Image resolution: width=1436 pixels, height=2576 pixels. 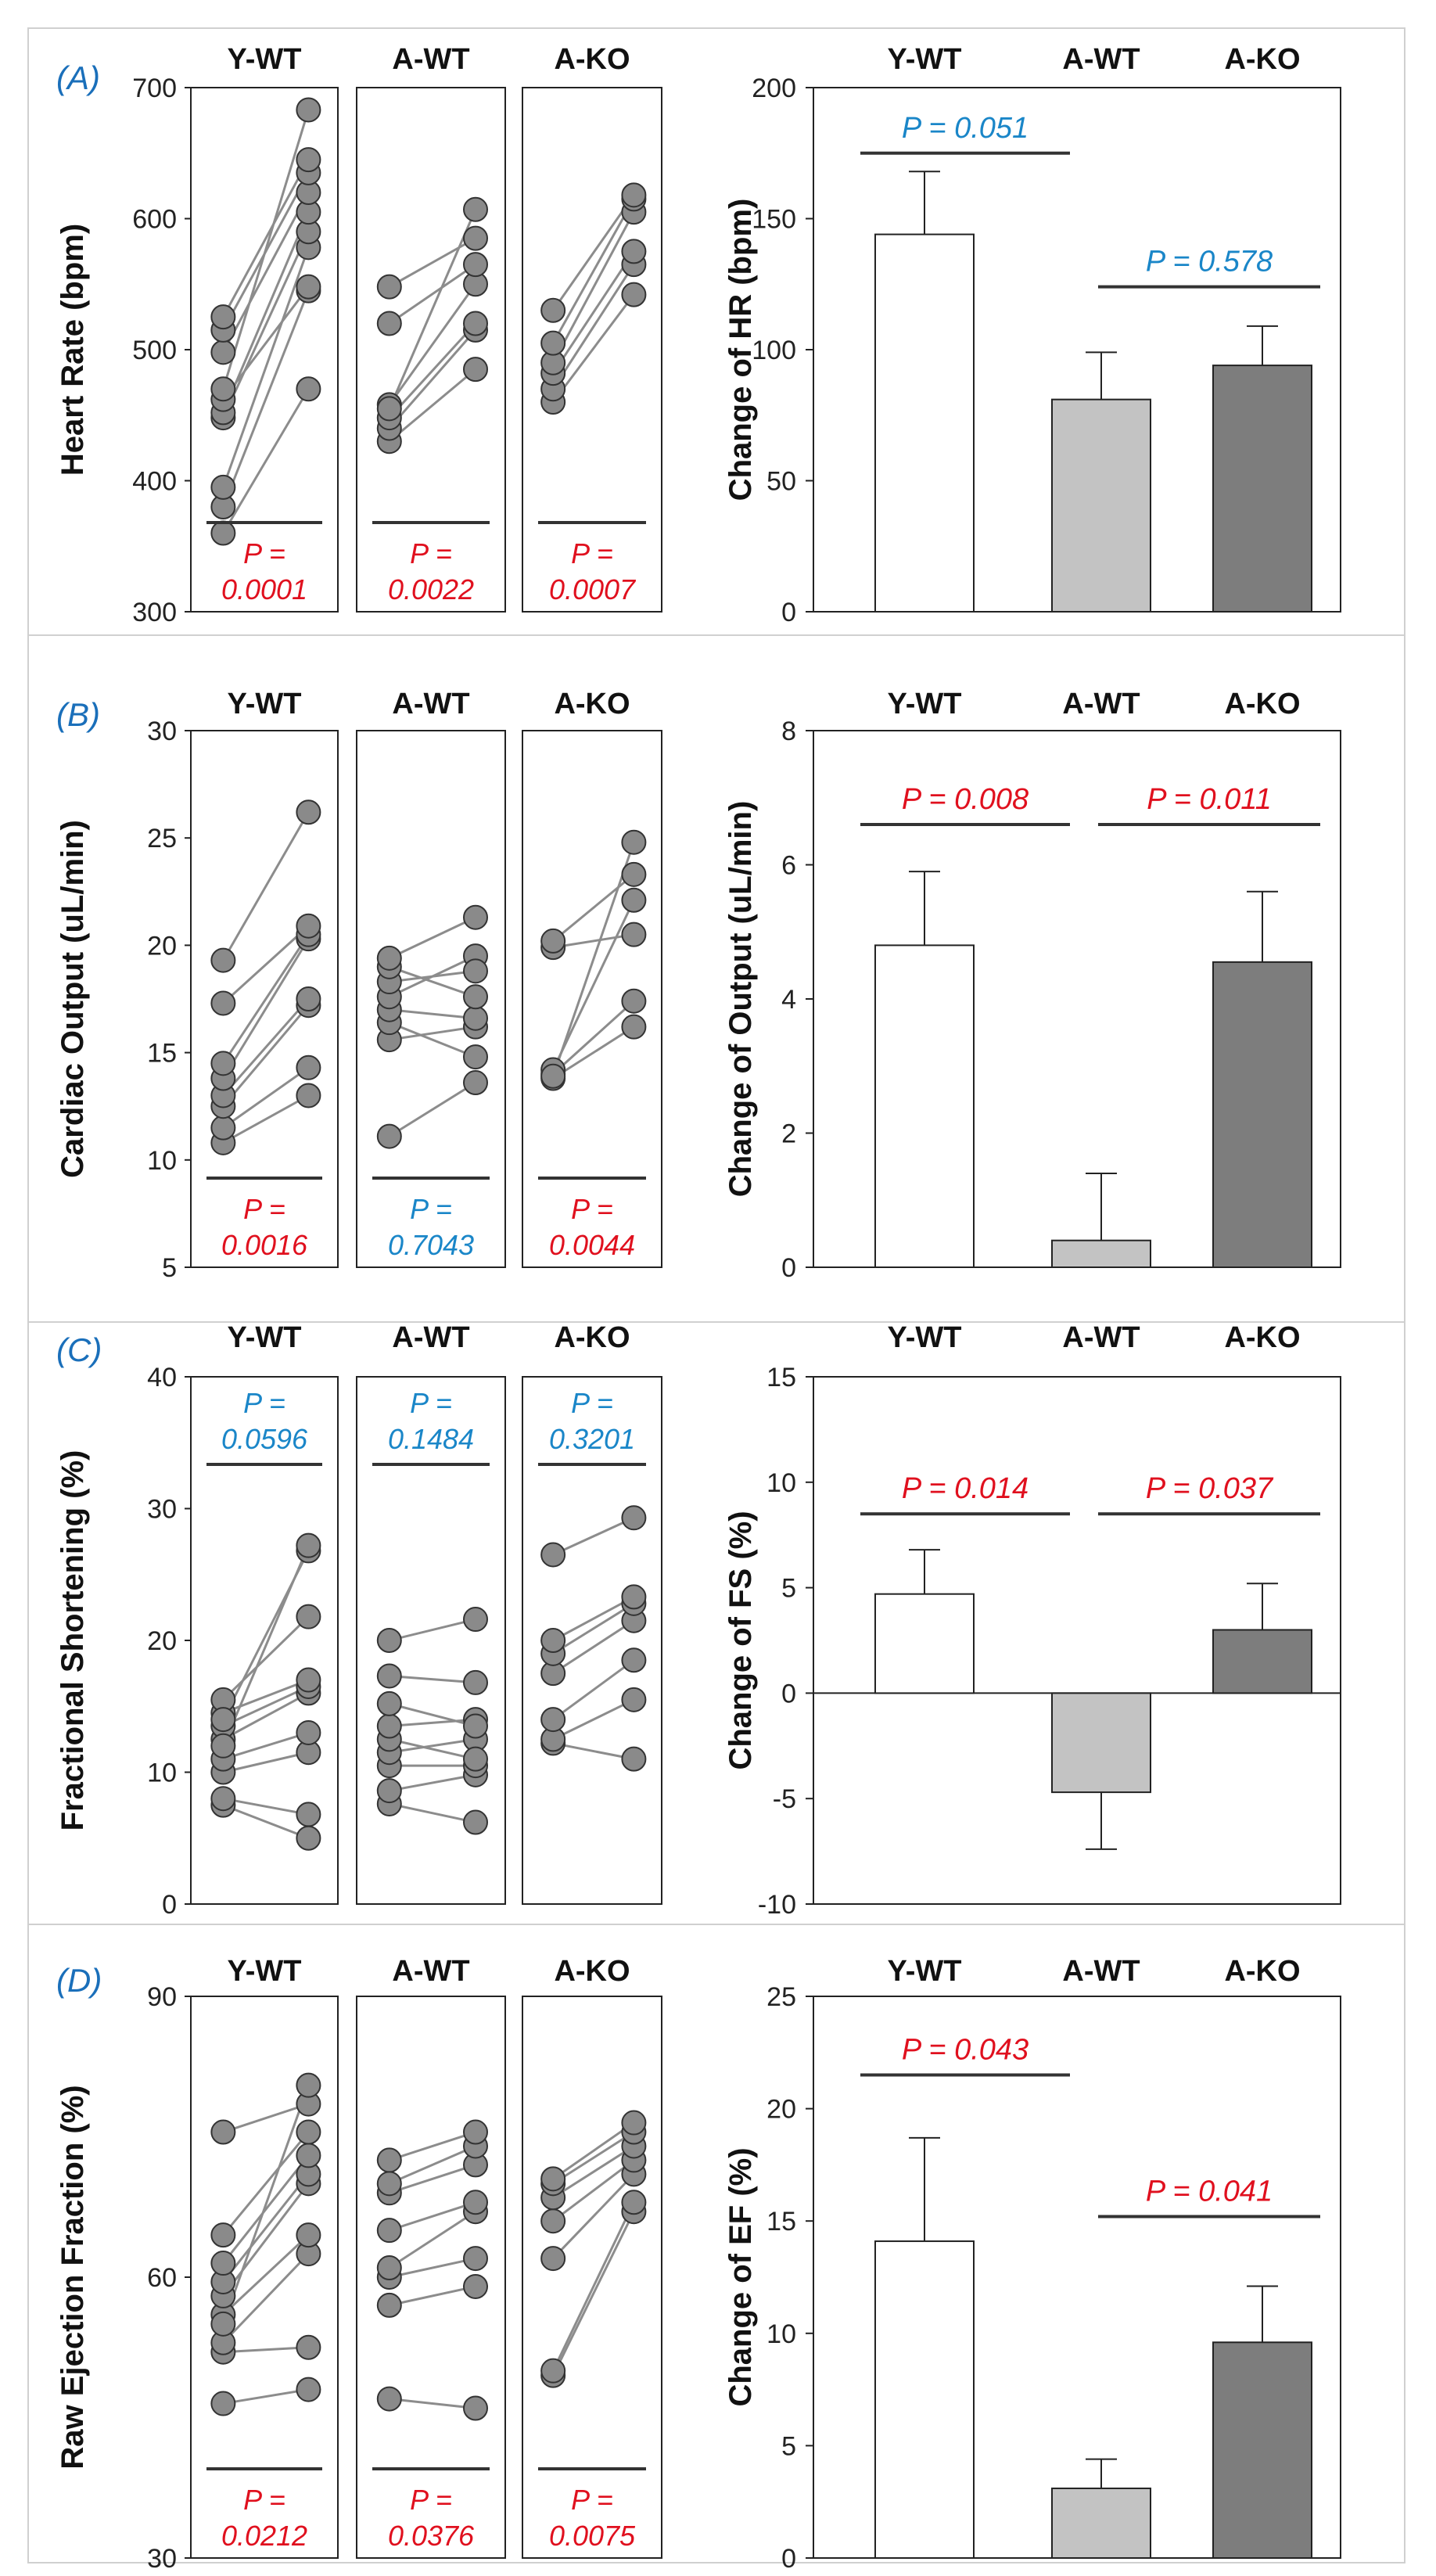 I want to click on bar-category-label: Y-WT, so click(x=925, y=1338).